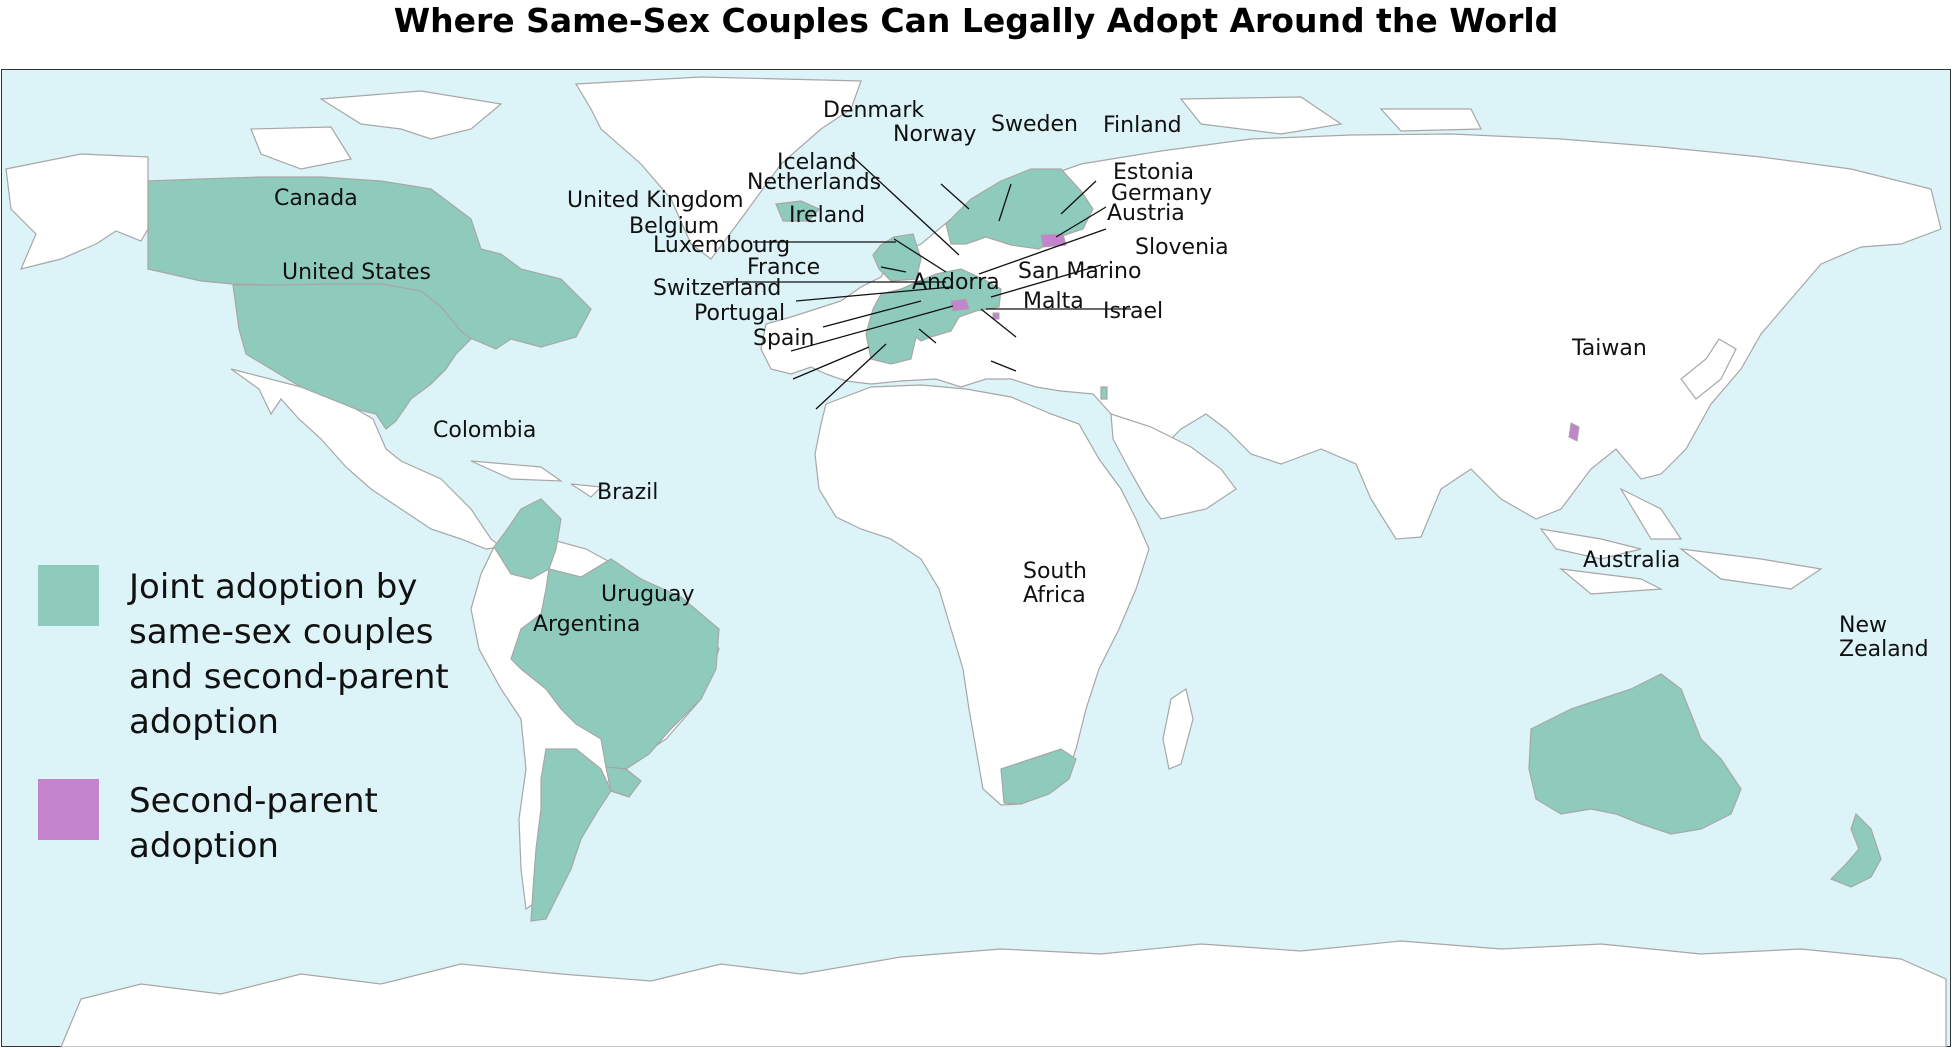 This screenshot has width=1952, height=1050. Describe the element at coordinates (1142, 125) in the screenshot. I see `label-finland: Finland` at that location.